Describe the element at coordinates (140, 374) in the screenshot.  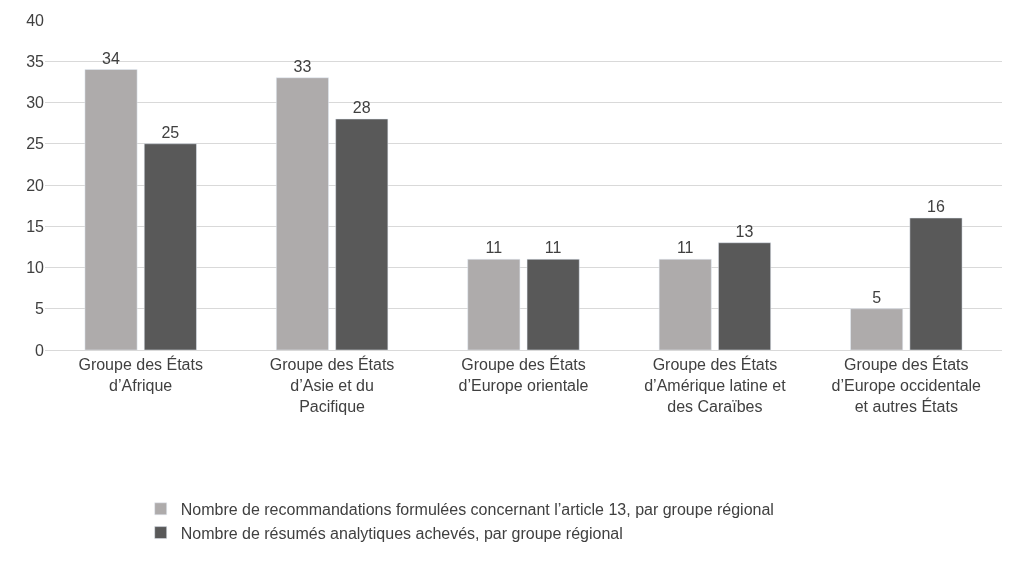
I see `x-tick-label: Groupe des États d’Afrique` at that location.